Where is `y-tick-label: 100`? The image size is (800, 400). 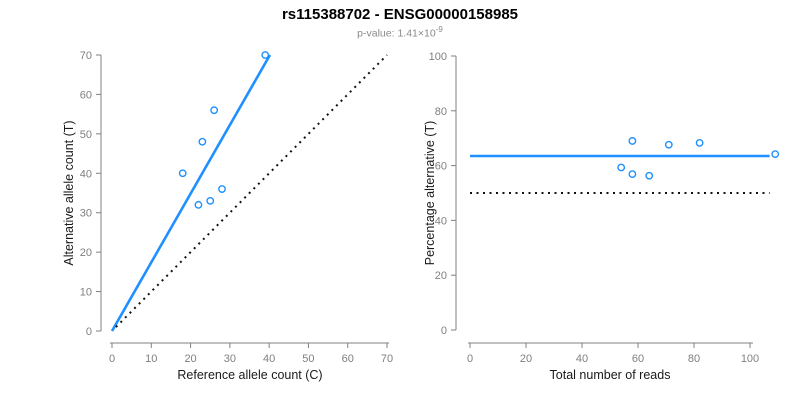
y-tick-label: 100 is located at coordinates (438, 57).